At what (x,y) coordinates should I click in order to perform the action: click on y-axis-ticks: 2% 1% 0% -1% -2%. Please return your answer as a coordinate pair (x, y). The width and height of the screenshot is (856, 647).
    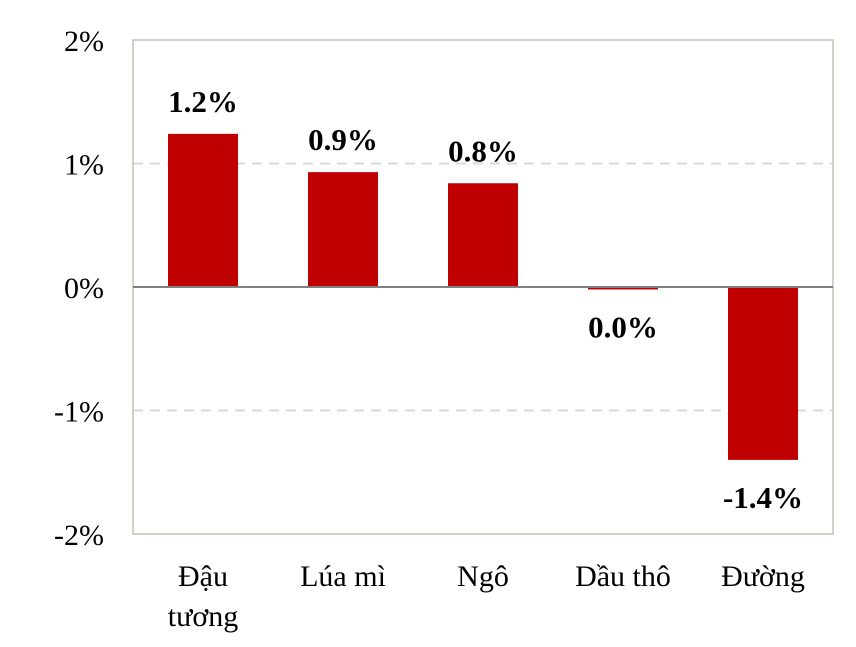
    Looking at the image, I should click on (79, 288).